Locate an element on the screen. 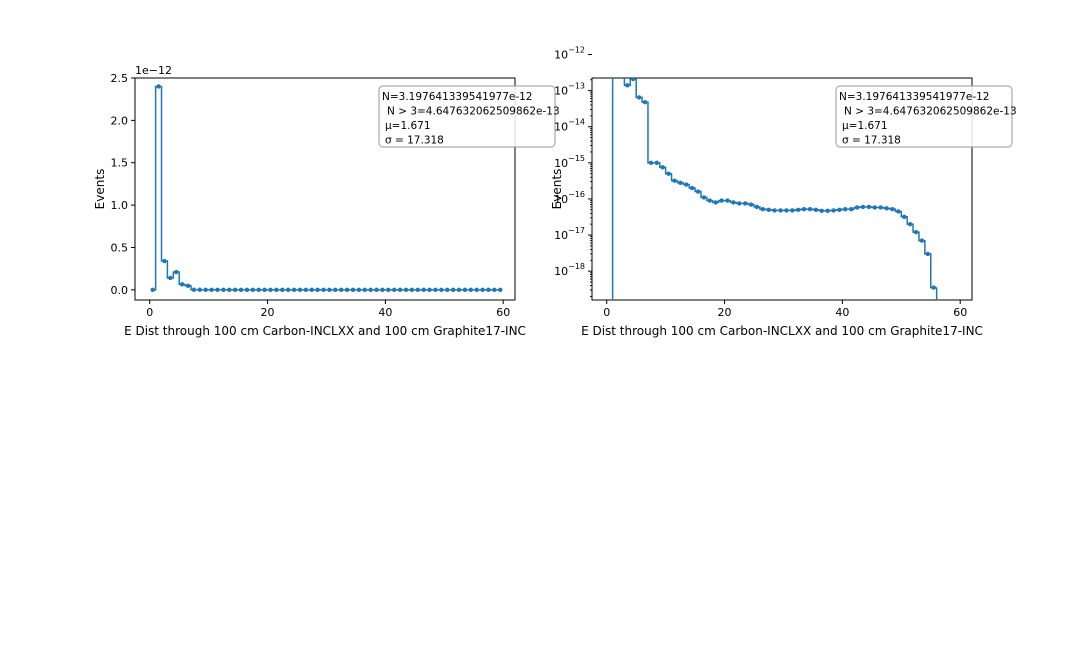  y-tick-label: 1.5 is located at coordinates (120, 163).